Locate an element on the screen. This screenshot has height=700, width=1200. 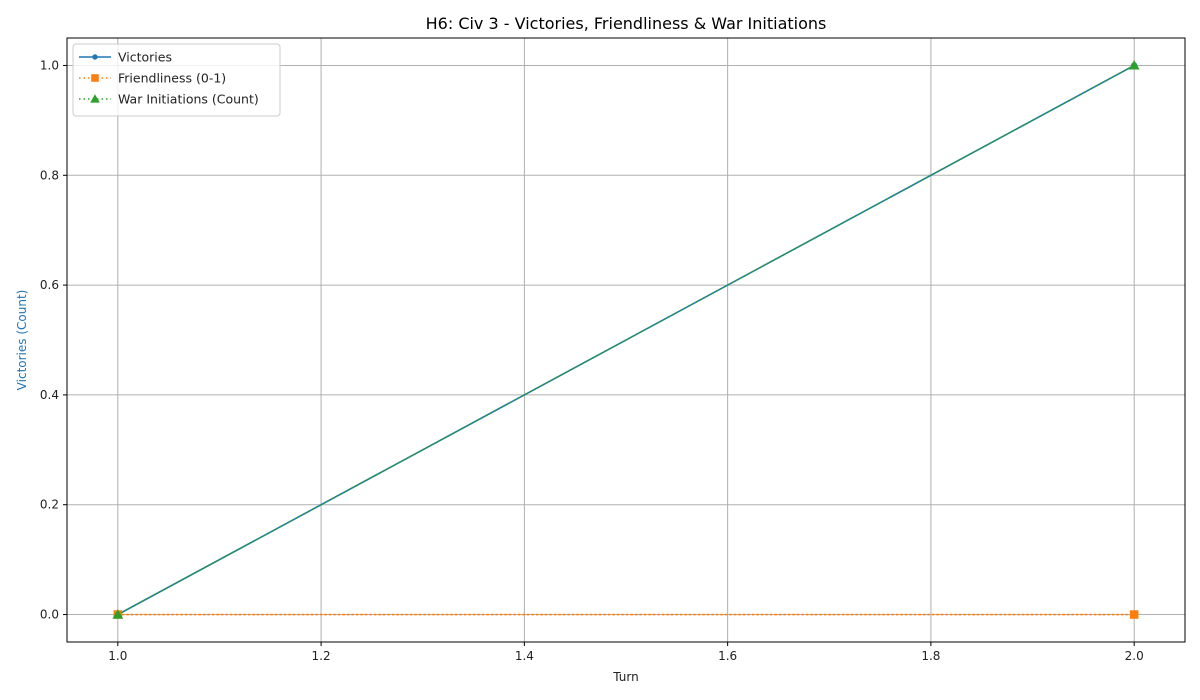
legend-box is located at coordinates (176, 80).